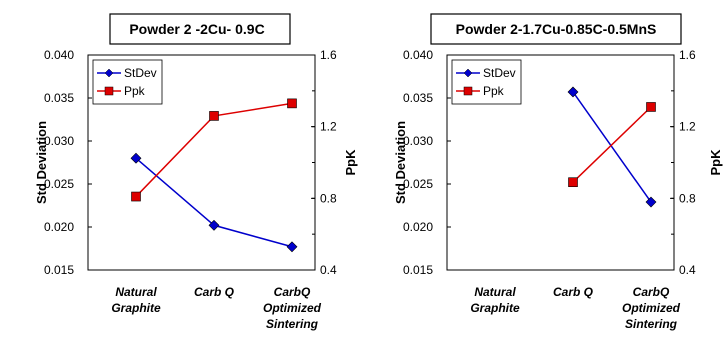 The height and width of the screenshot is (337, 727). What do you see at coordinates (612, 144) in the screenshot?
I see `series-line-ppk` at bounding box center [612, 144].